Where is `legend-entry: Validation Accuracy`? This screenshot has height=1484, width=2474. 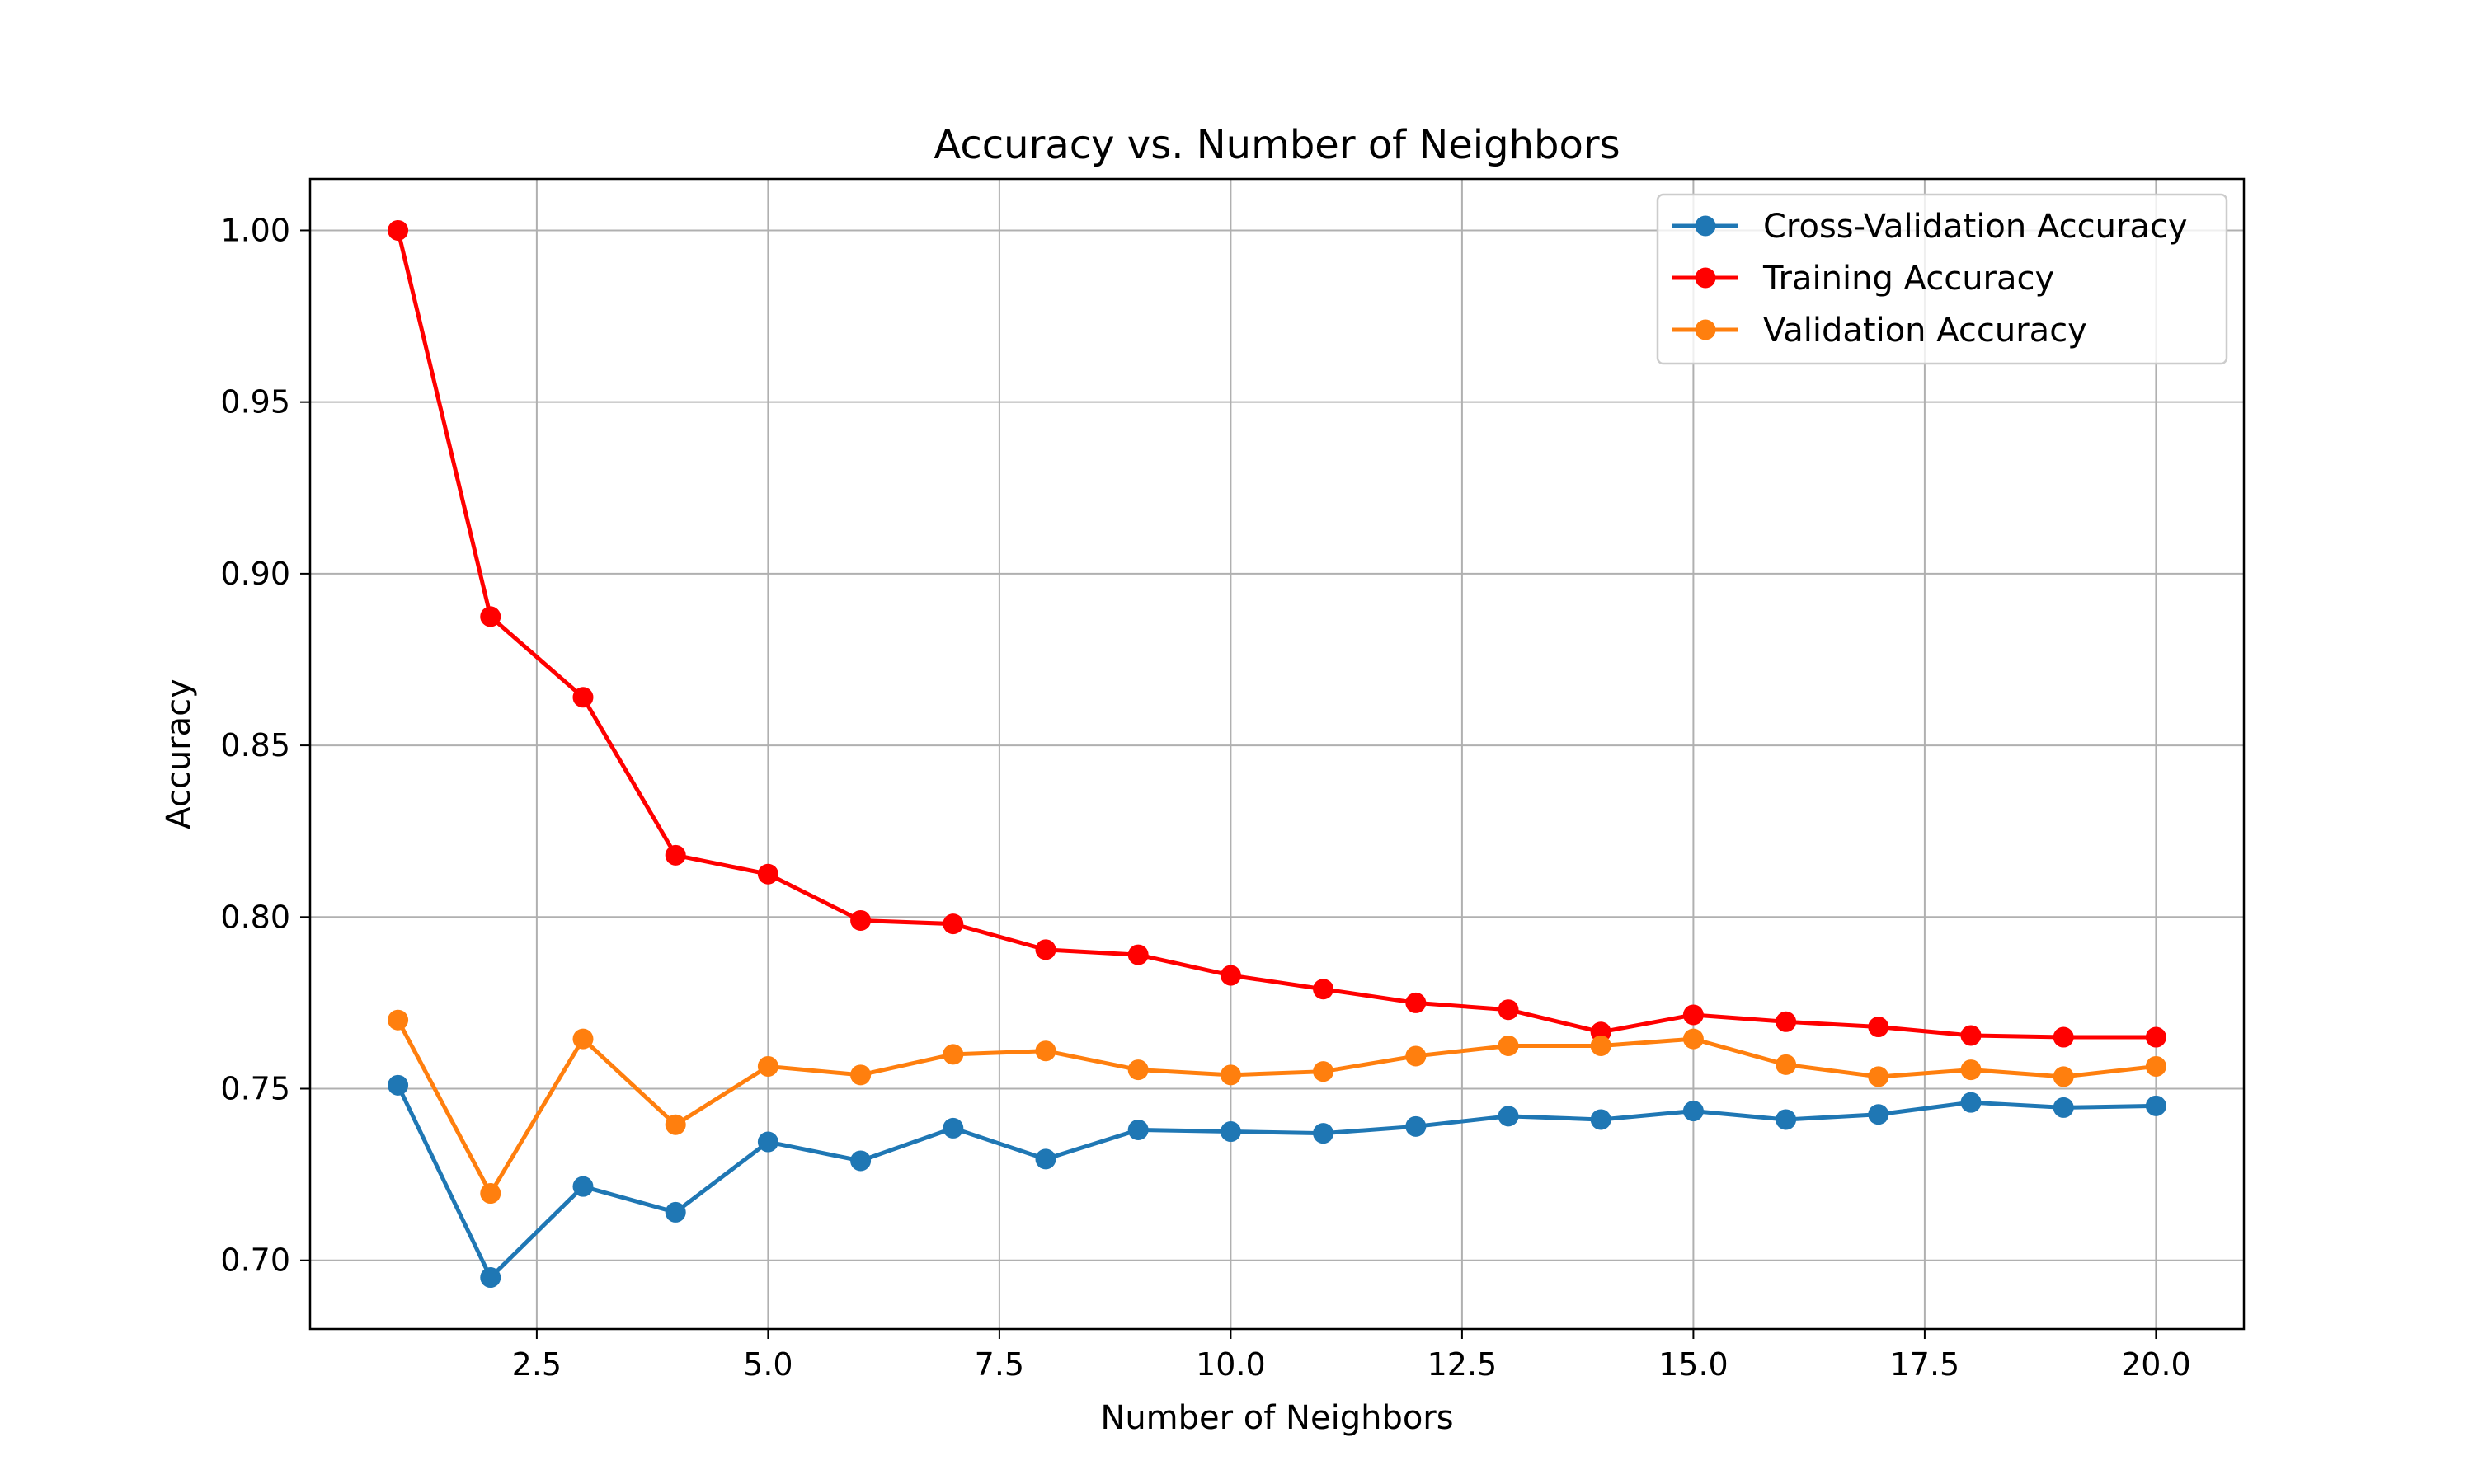 legend-entry: Validation Accuracy is located at coordinates (1879, 331).